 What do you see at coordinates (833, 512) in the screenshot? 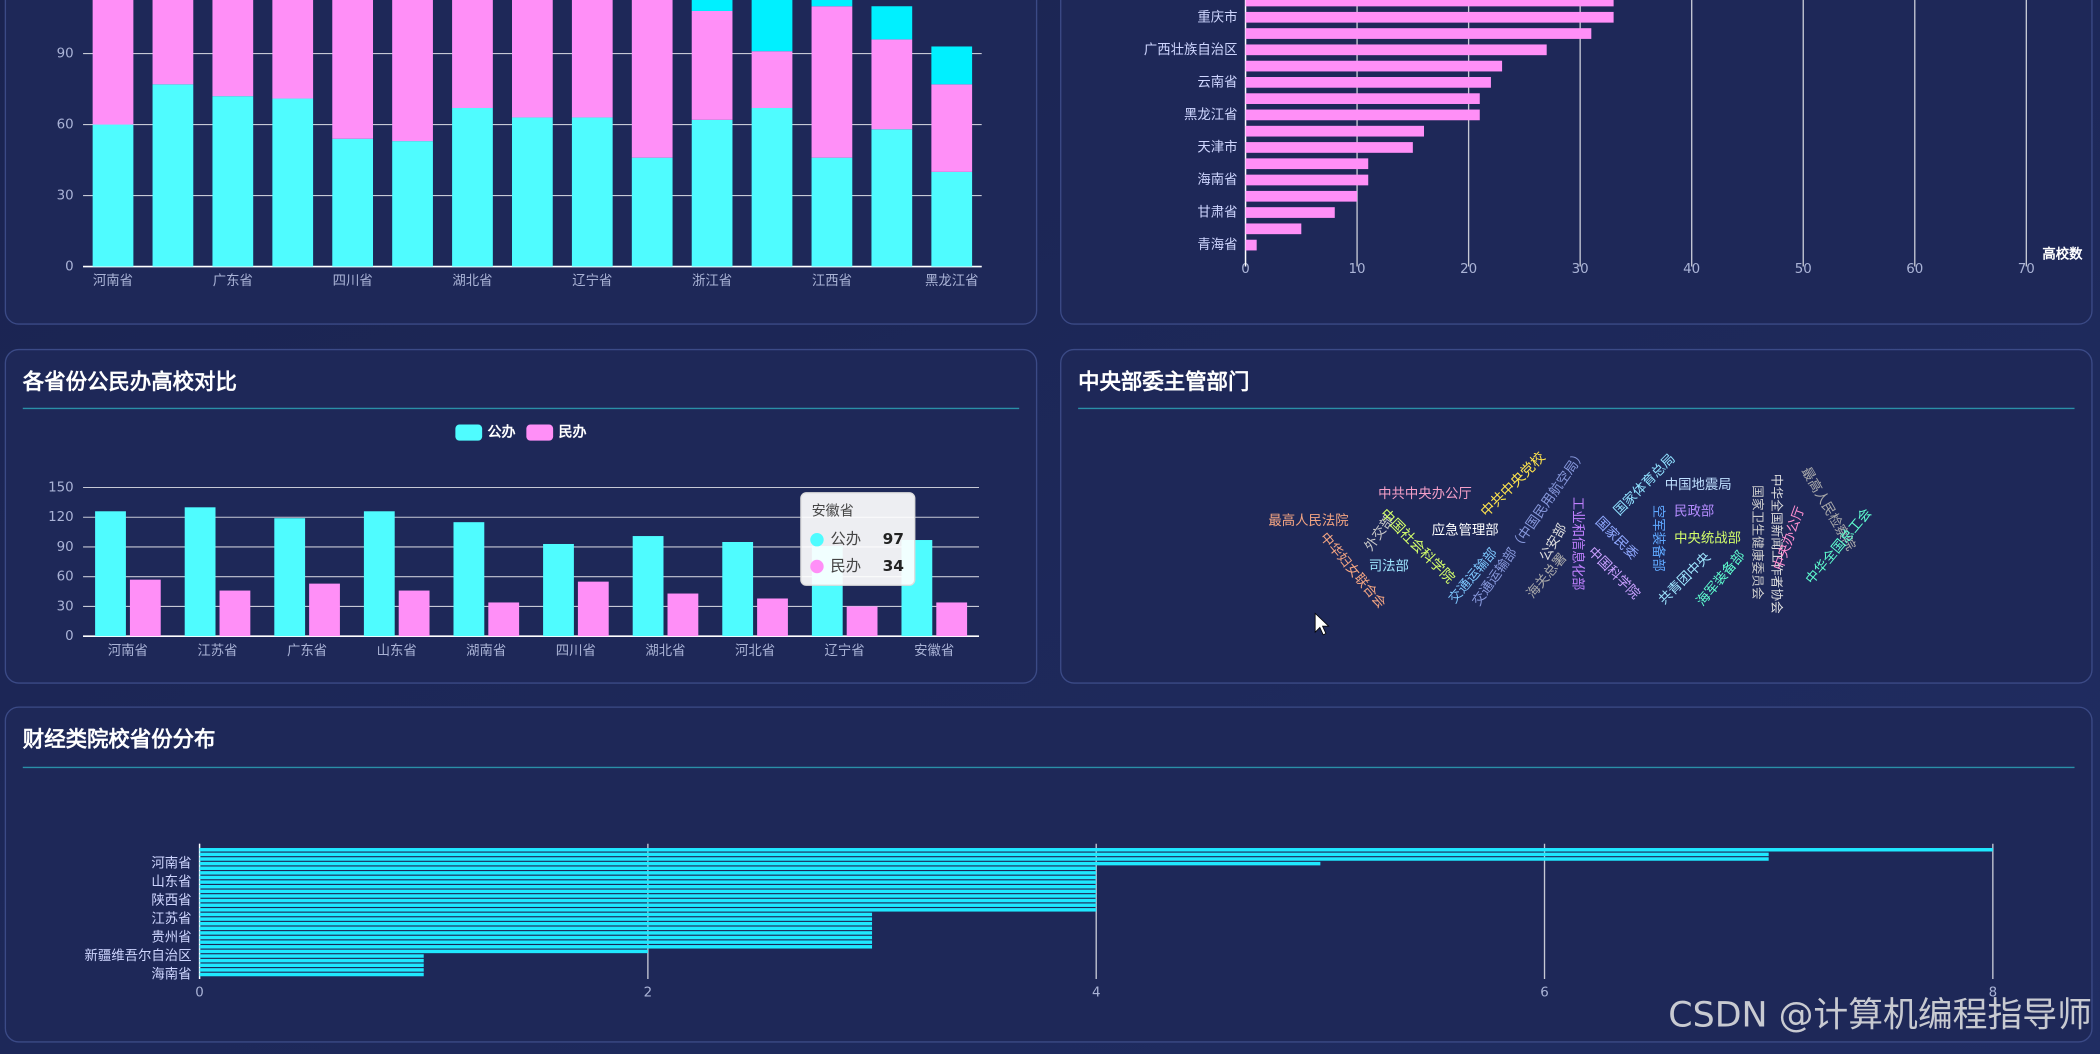
I see `tooltip-title: 安徽省` at bounding box center [833, 512].